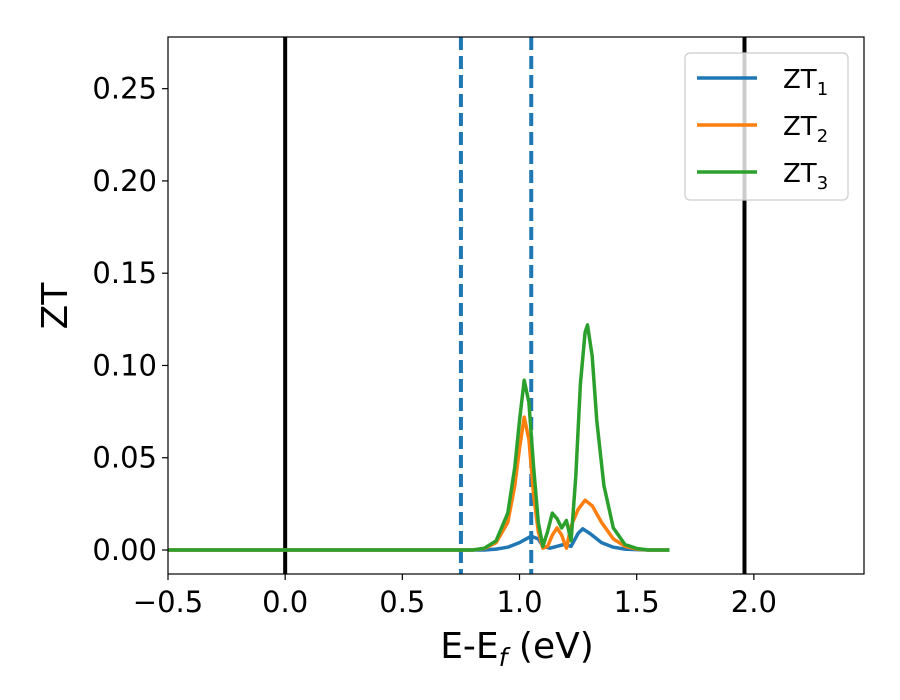  Describe the element at coordinates (124, 273) in the screenshot. I see `y-tick-label-3: 0.15` at that location.